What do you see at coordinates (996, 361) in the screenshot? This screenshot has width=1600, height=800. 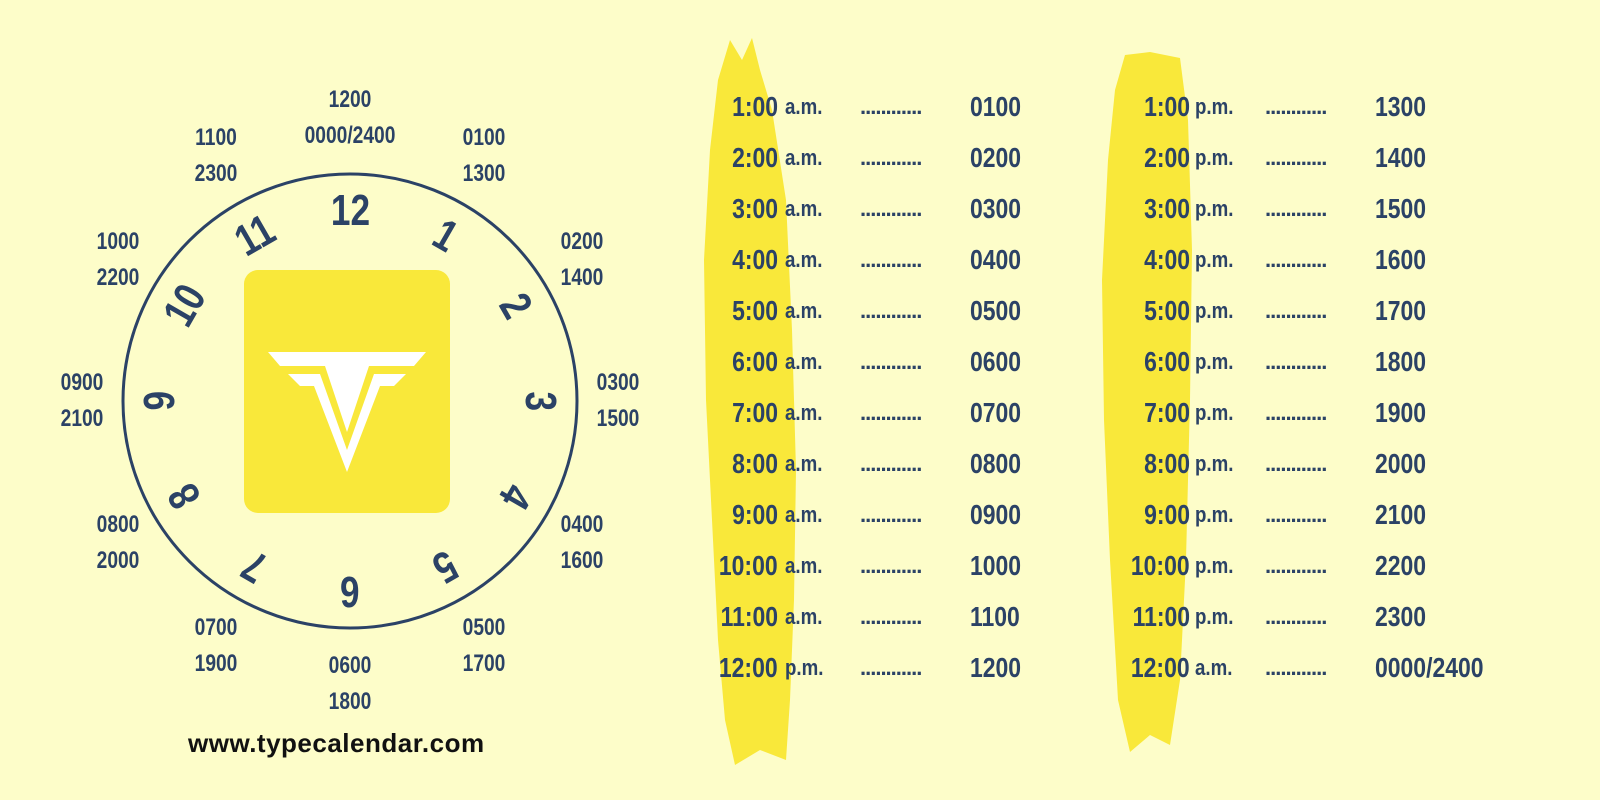 I see `military-time-text: 0600` at bounding box center [996, 361].